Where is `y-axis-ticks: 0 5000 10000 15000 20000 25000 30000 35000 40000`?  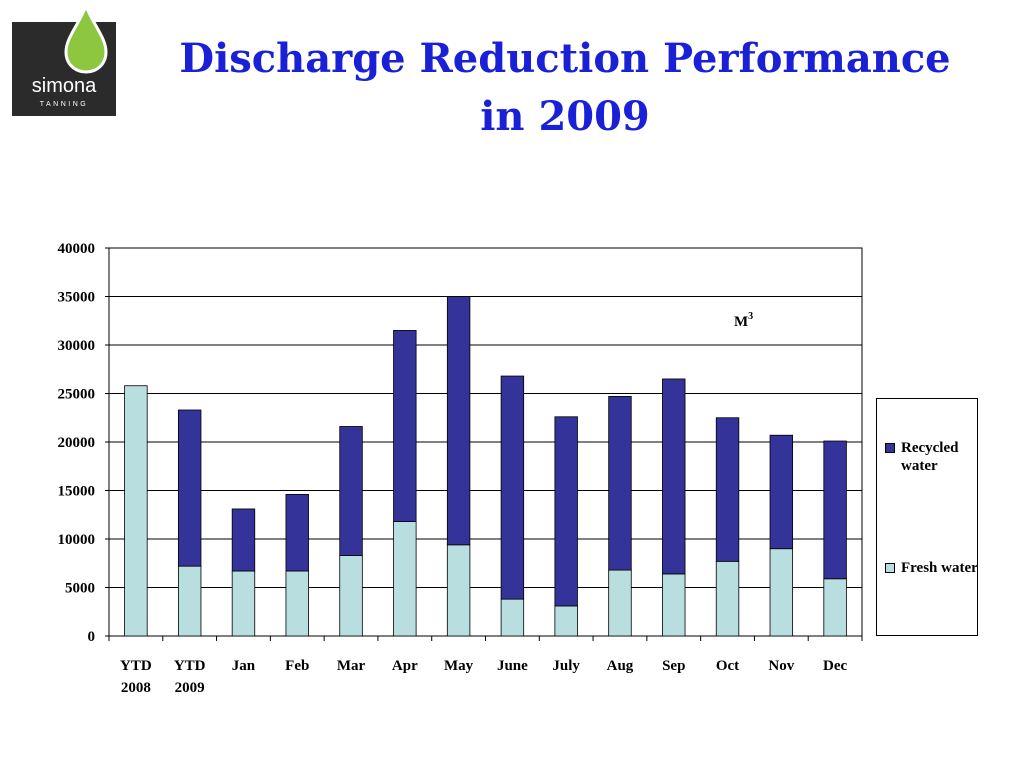
y-axis-ticks: 0 5000 10000 15000 20000 25000 30000 35000 40000 is located at coordinates (83, 443).